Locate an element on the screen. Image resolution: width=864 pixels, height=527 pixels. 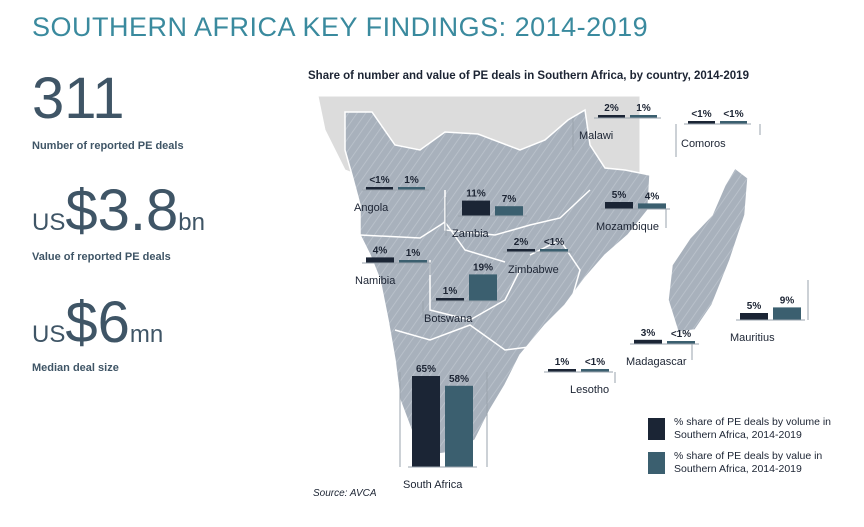
bar-volume-botswana is located at coordinates (450, 299).